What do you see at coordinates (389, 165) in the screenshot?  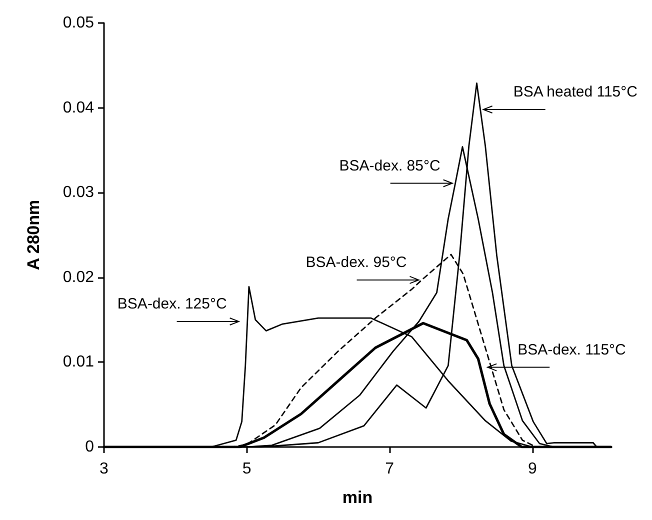 I see `annotation: BSA-dex. 85°C` at bounding box center [389, 165].